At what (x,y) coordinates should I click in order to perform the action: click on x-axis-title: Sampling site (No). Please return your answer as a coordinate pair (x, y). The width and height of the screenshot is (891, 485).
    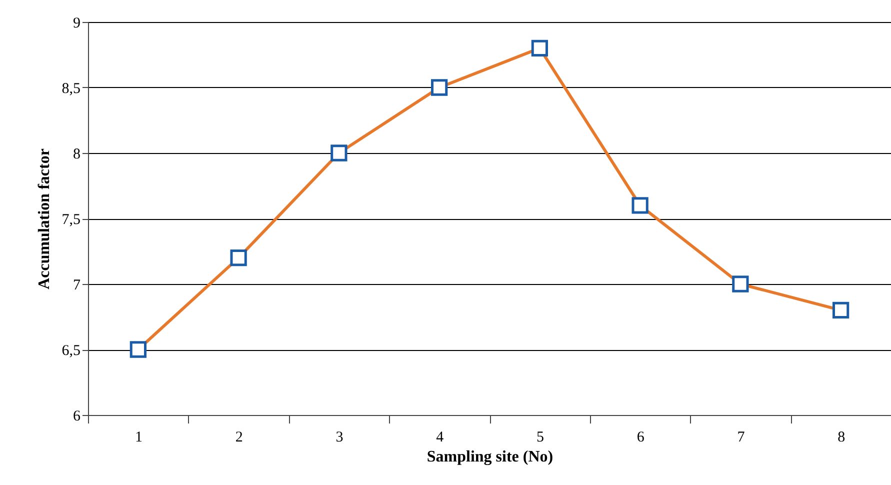
    Looking at the image, I should click on (490, 457).